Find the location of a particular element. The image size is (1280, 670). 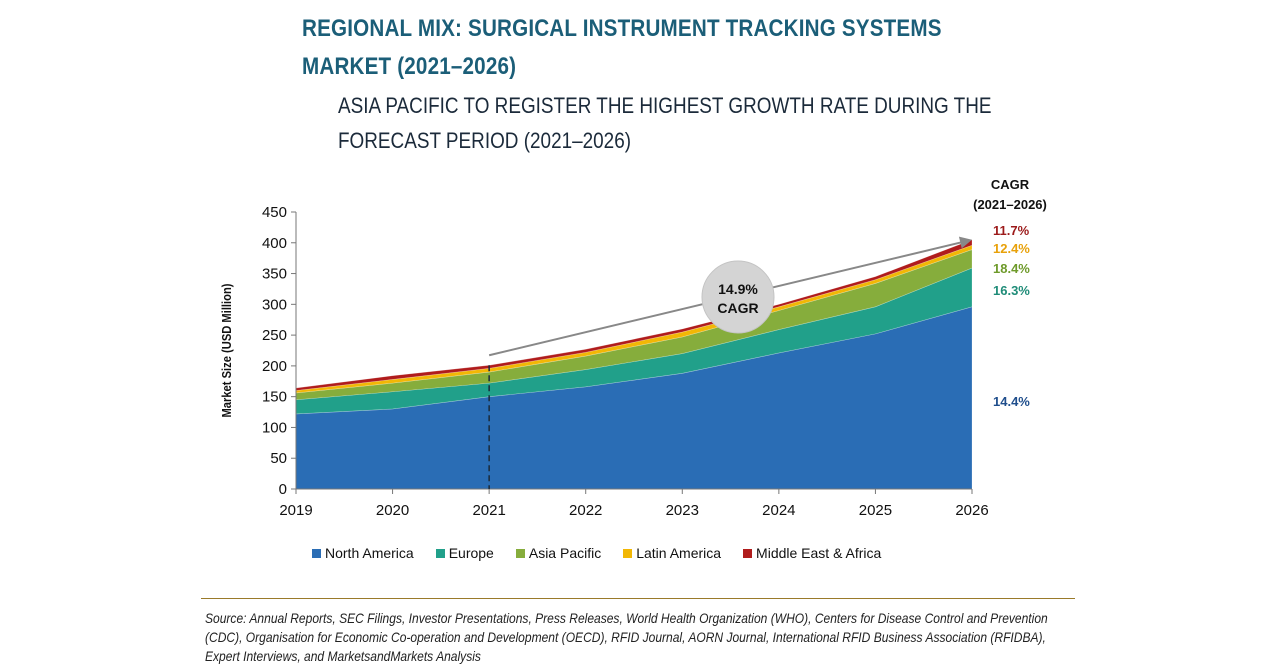

legend-label: Europe is located at coordinates (471, 553).